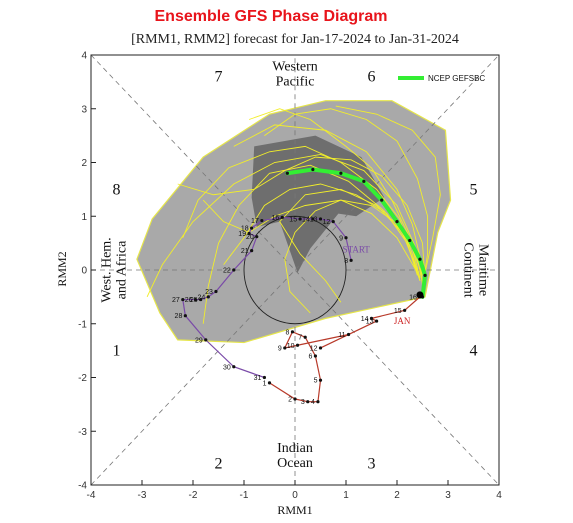  I want to click on phase-number: 2, so click(219, 464).